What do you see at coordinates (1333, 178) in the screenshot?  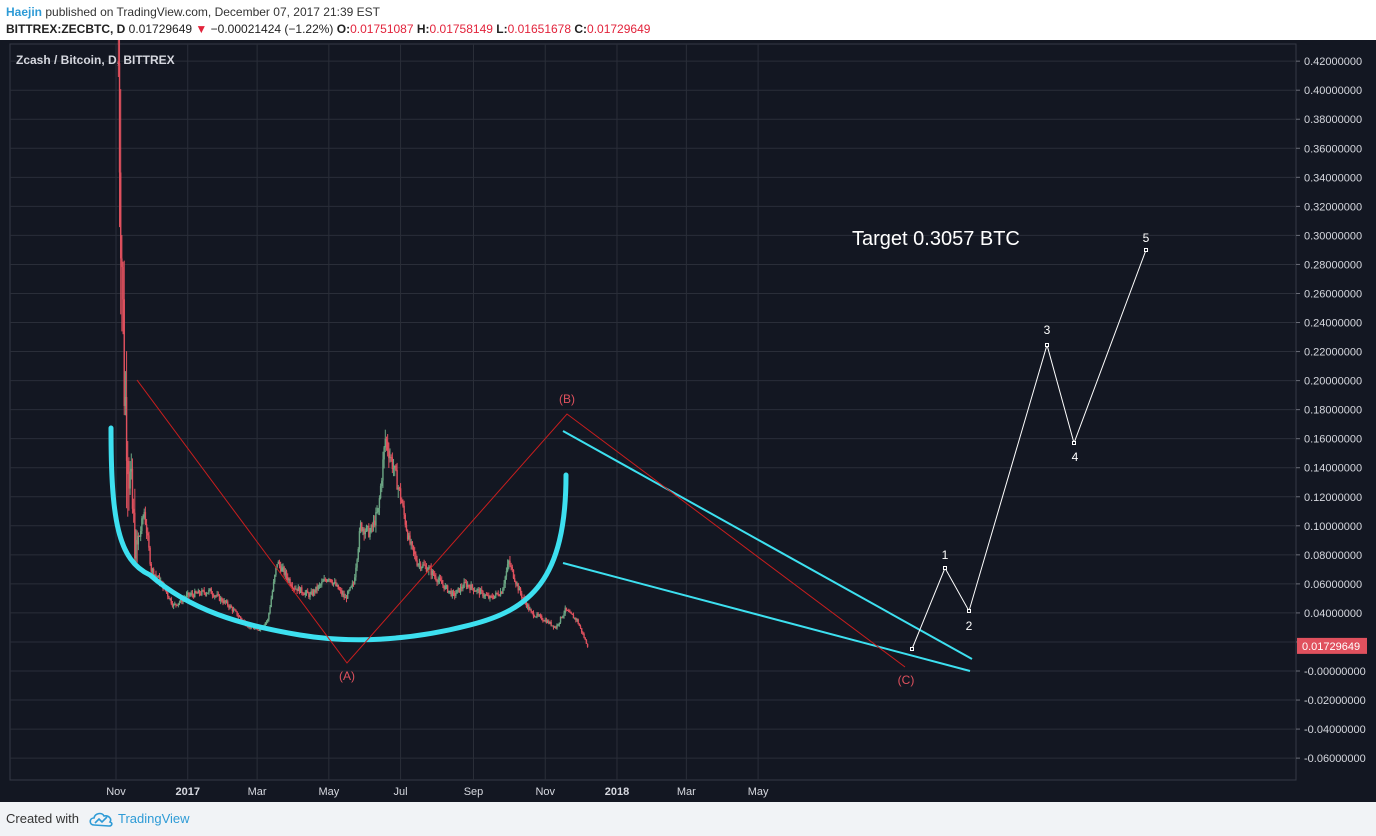 I see `y-tick-label: 0.34000000` at bounding box center [1333, 178].